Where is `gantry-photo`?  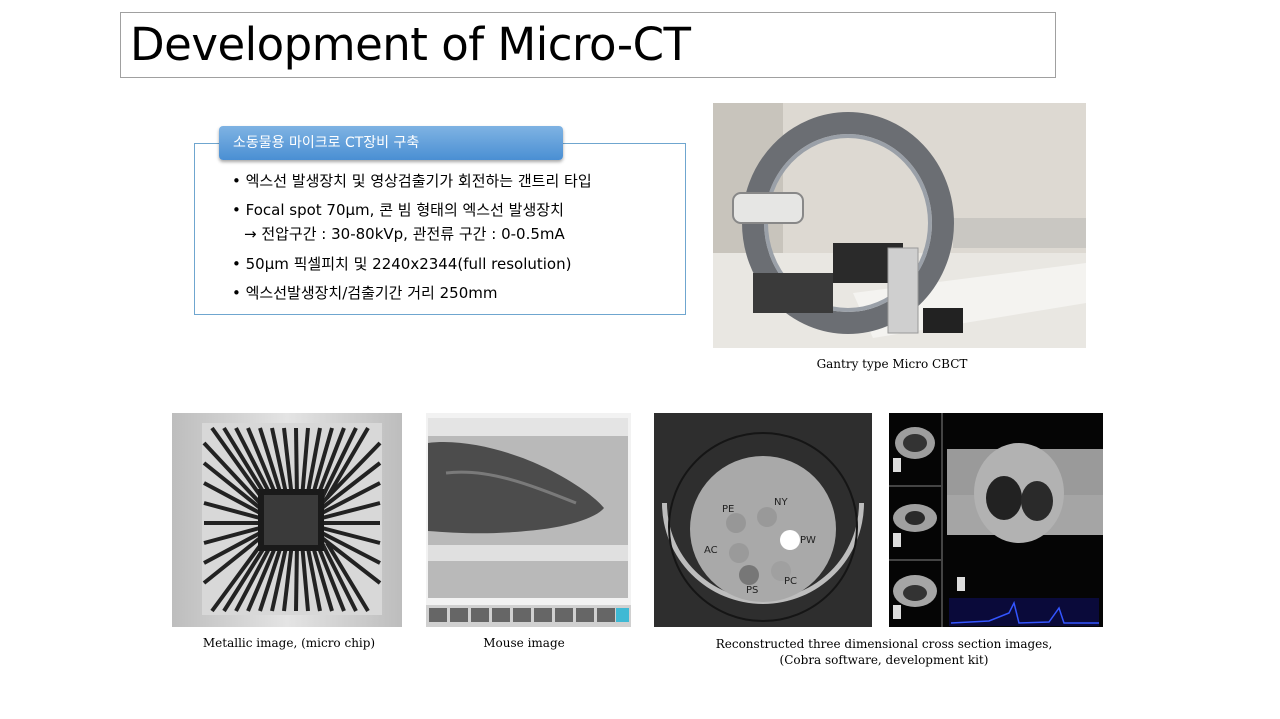 gantry-photo is located at coordinates (899, 225).